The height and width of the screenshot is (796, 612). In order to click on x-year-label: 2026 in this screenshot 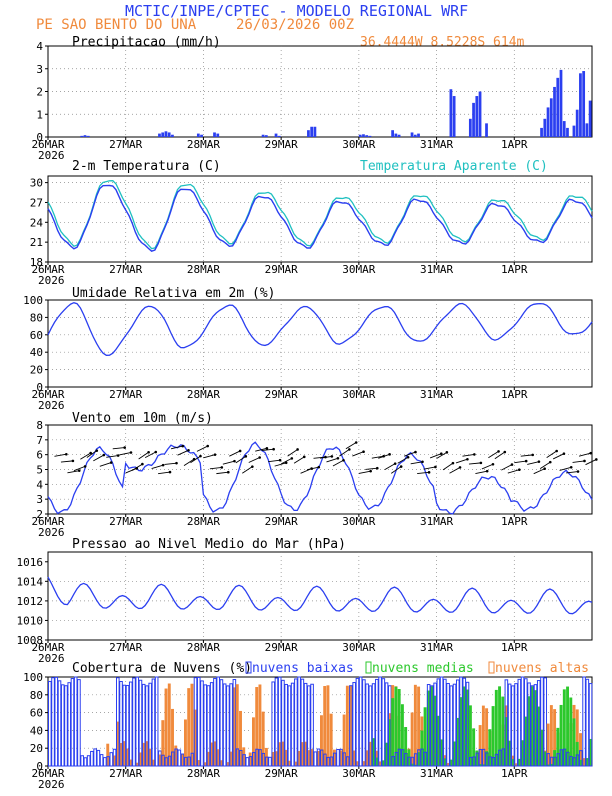, I will do `click(51, 658)`.